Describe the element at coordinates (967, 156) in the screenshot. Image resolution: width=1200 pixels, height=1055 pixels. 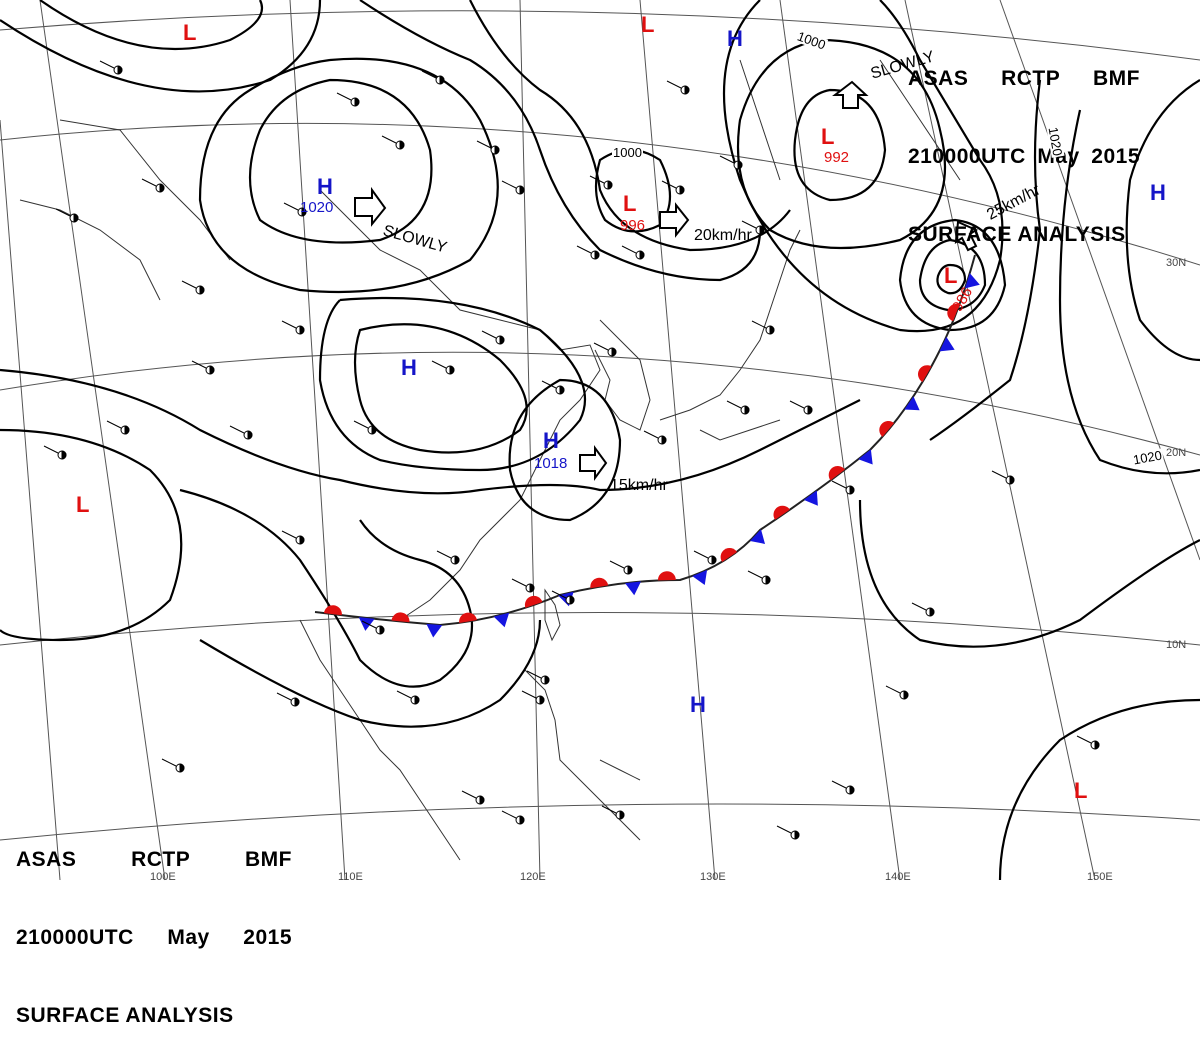
I see `header-time: 210000UTC` at that location.